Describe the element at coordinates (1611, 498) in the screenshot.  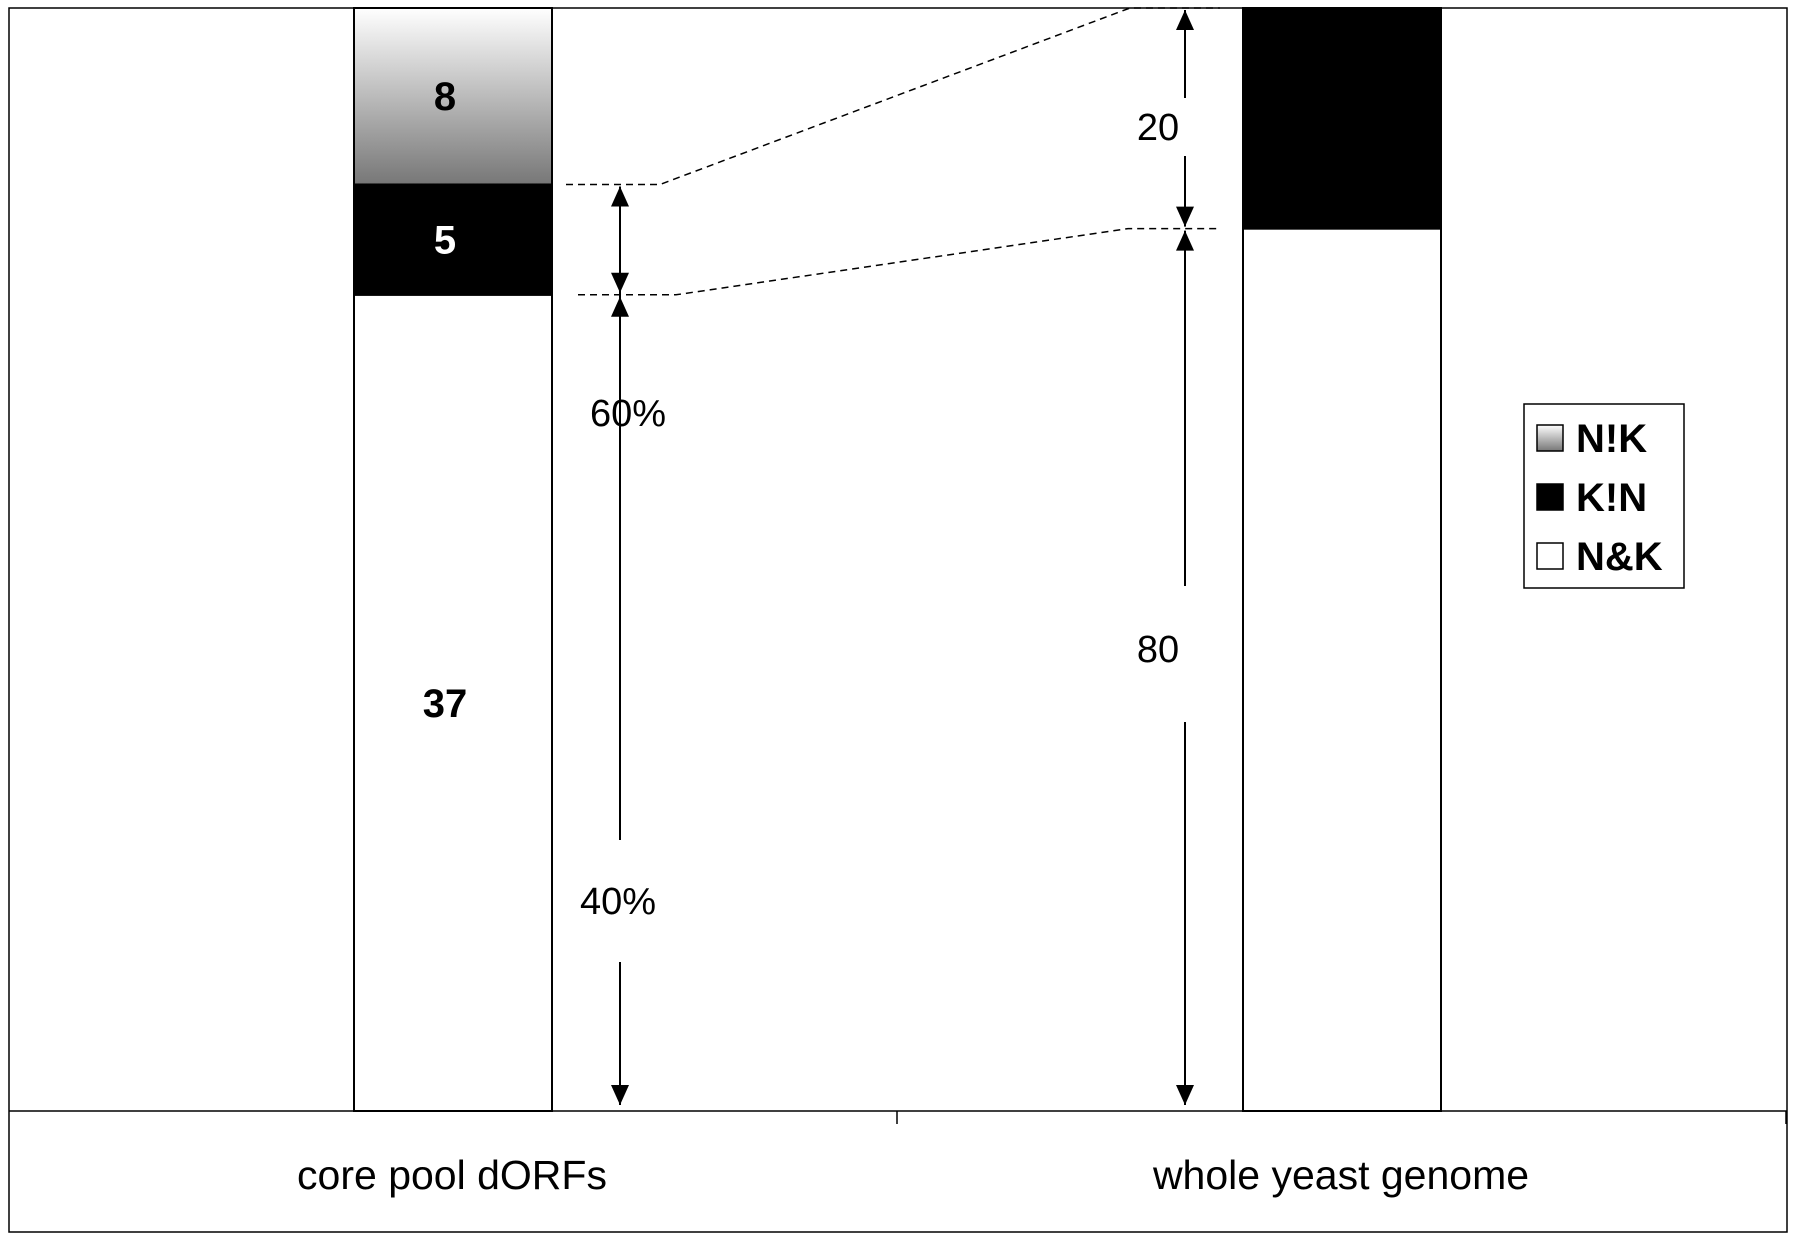
I see `legend-label: K!N` at that location.